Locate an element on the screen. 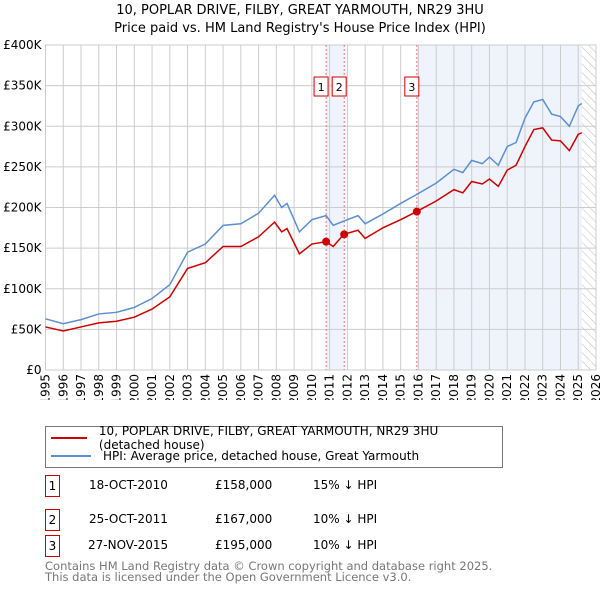 Image resolution: width=600 pixels, height=590 pixels. x-tick-label: 2011 is located at coordinates (330, 387).